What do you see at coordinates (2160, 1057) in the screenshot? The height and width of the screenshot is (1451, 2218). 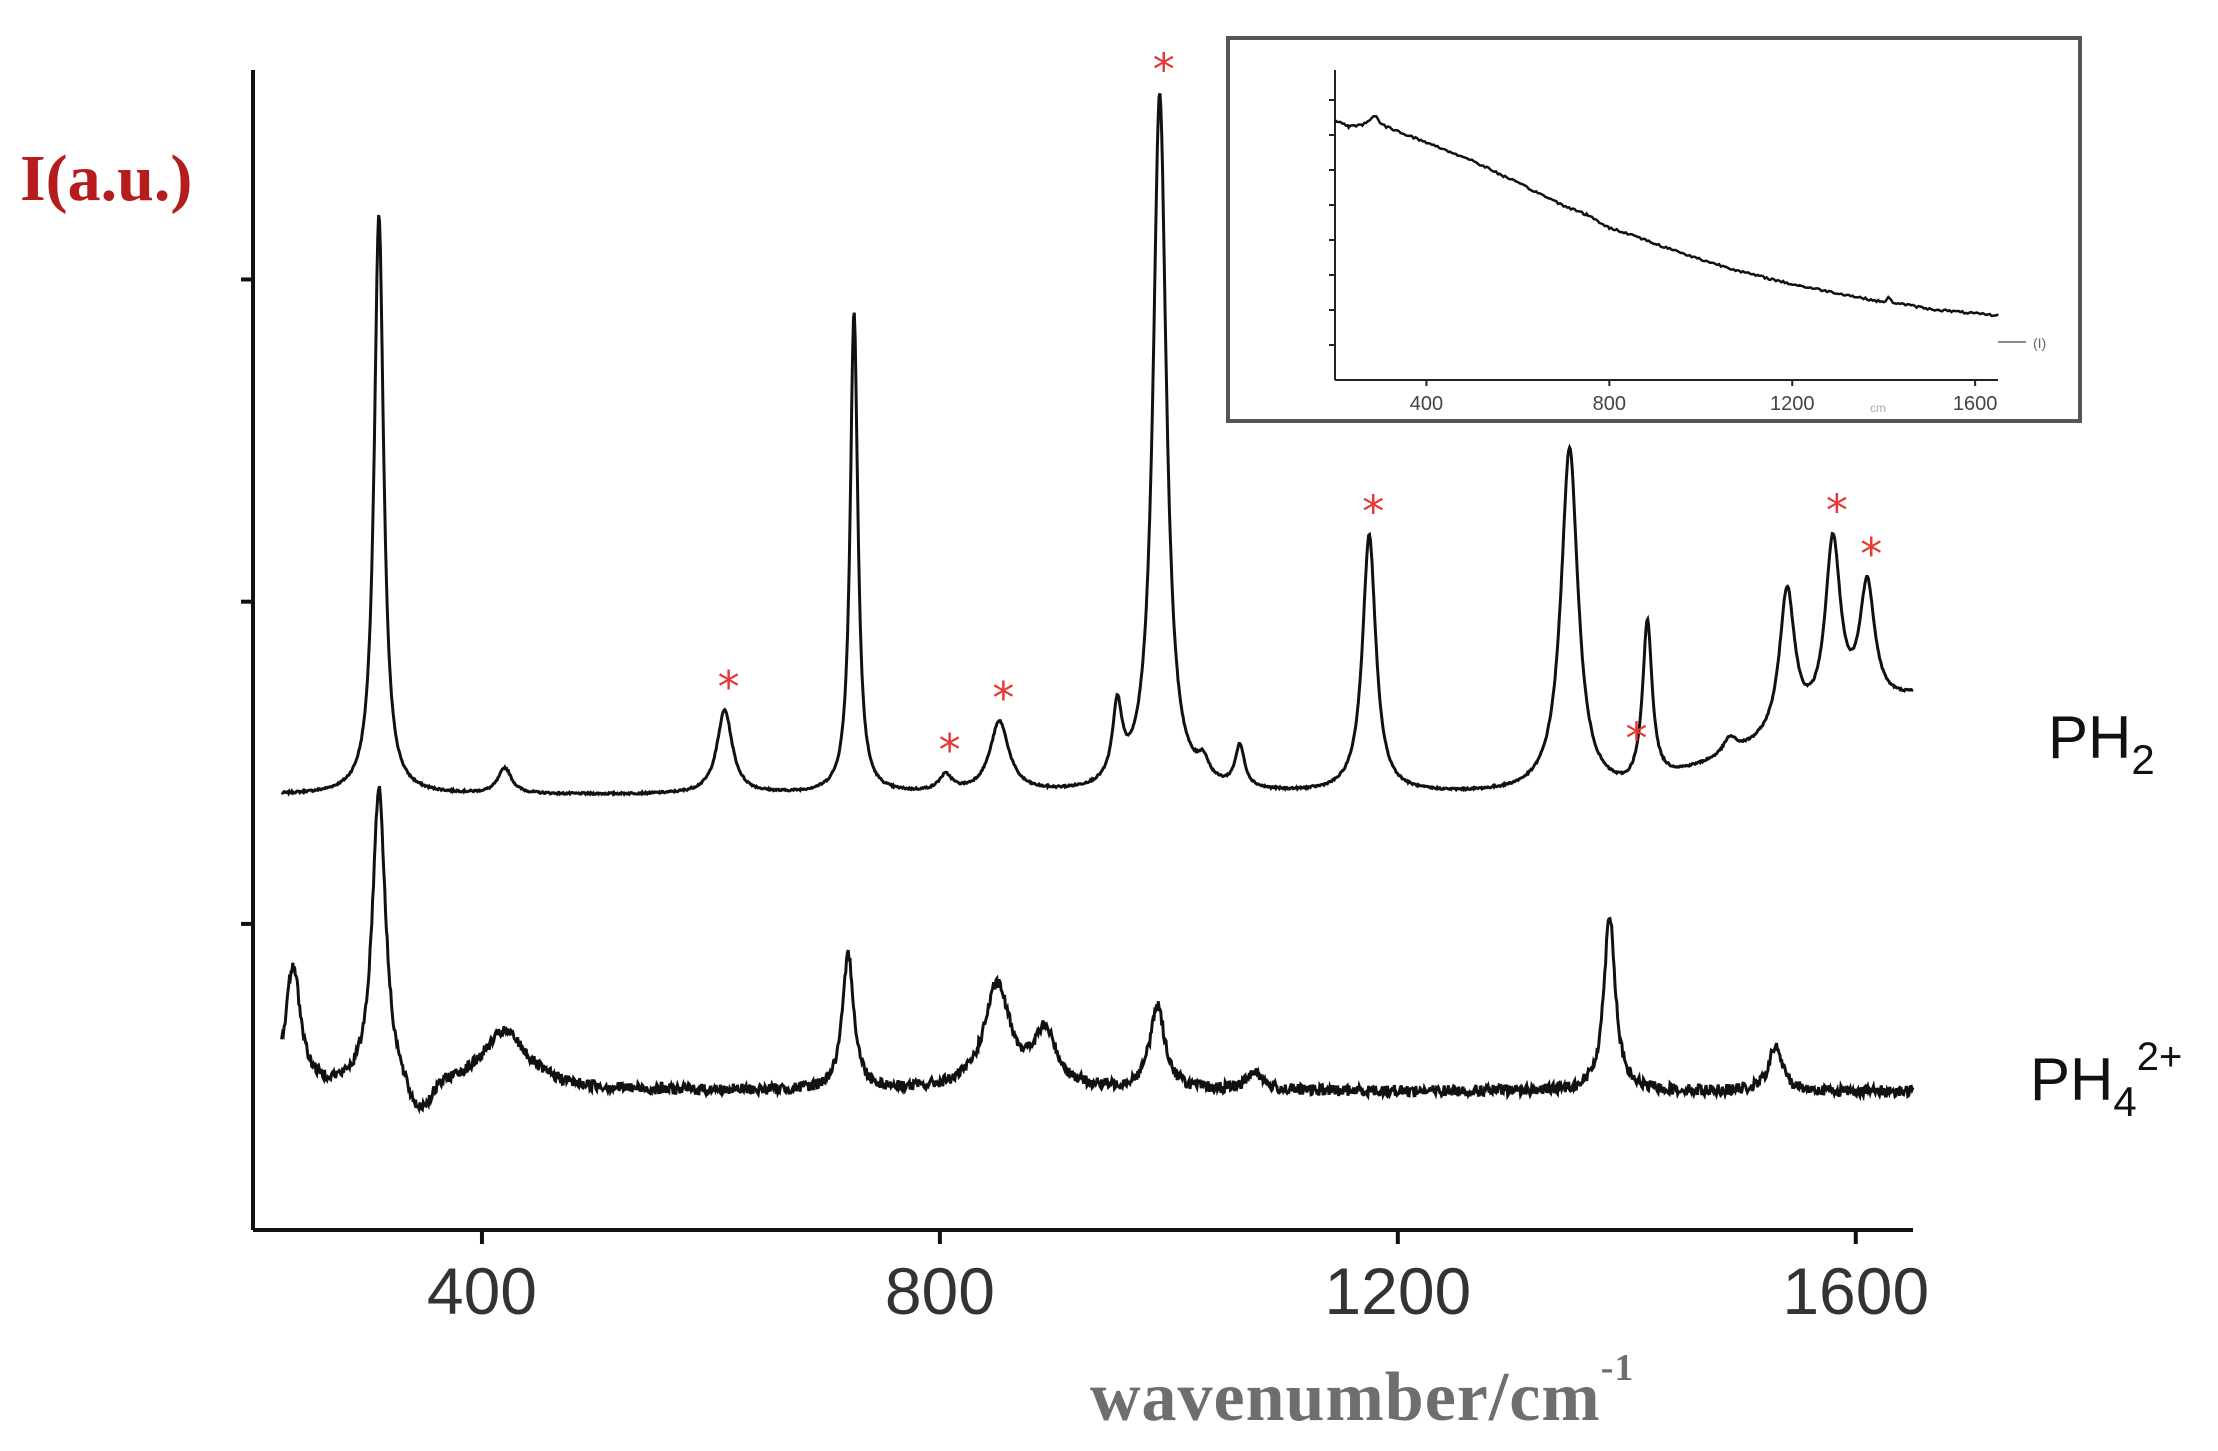 I see `series-label-ph4-sup: 2+` at bounding box center [2160, 1057].